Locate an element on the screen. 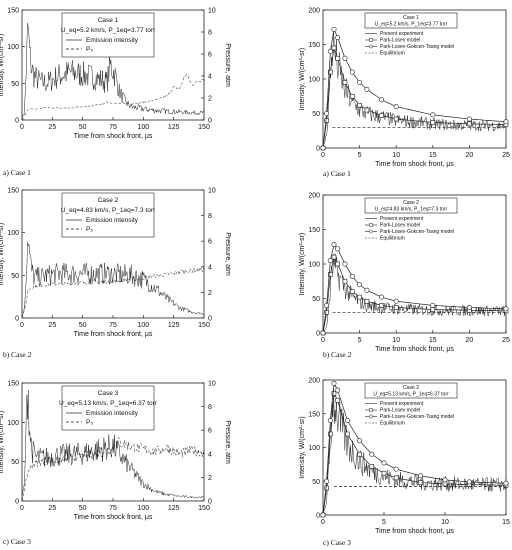  chart-conditions: U_eq=4.83 km/s, P_1eq=7.3 torr is located at coordinates (411, 210).